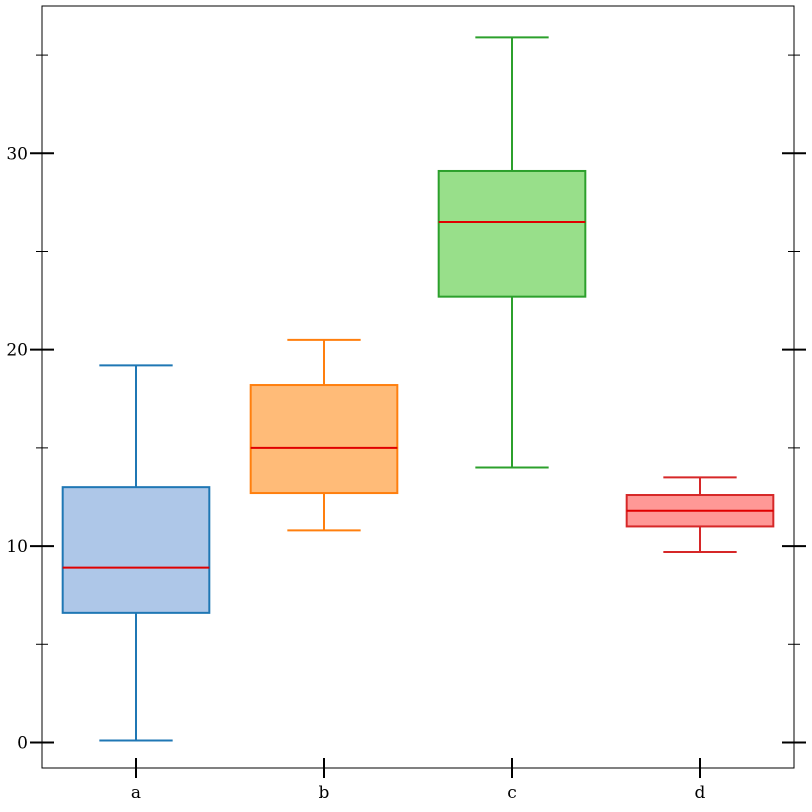 This screenshot has width=812, height=812. Describe the element at coordinates (700, 514) in the screenshot. I see `box-d` at that location.